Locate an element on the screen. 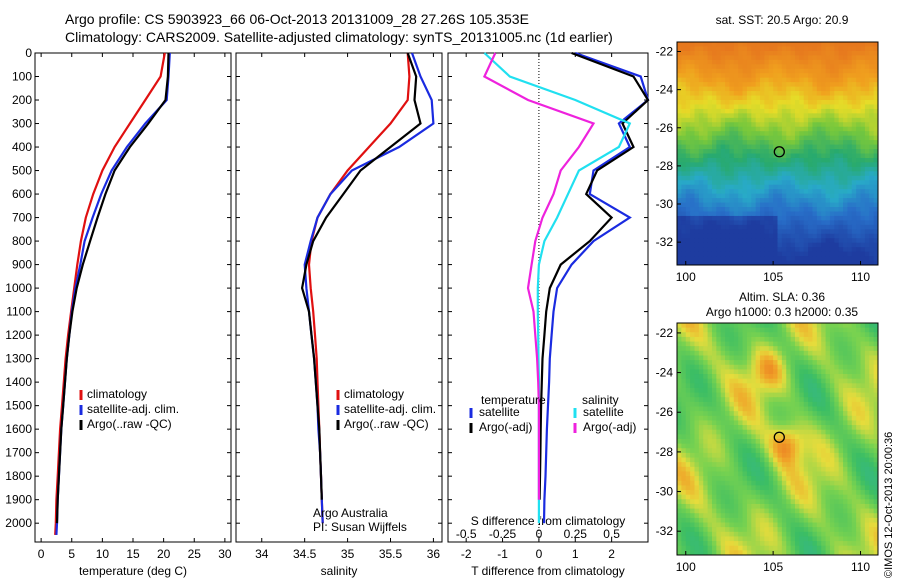 This screenshot has height=580, width=900. x-tick-label: 1 is located at coordinates (575, 554).